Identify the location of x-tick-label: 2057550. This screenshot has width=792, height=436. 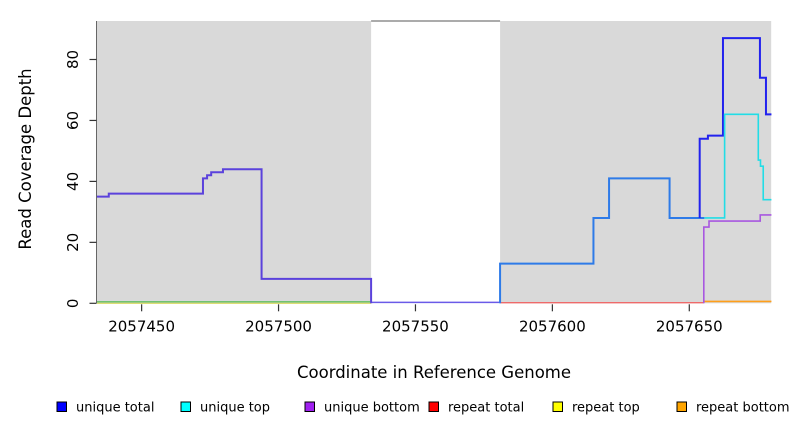
(415, 326).